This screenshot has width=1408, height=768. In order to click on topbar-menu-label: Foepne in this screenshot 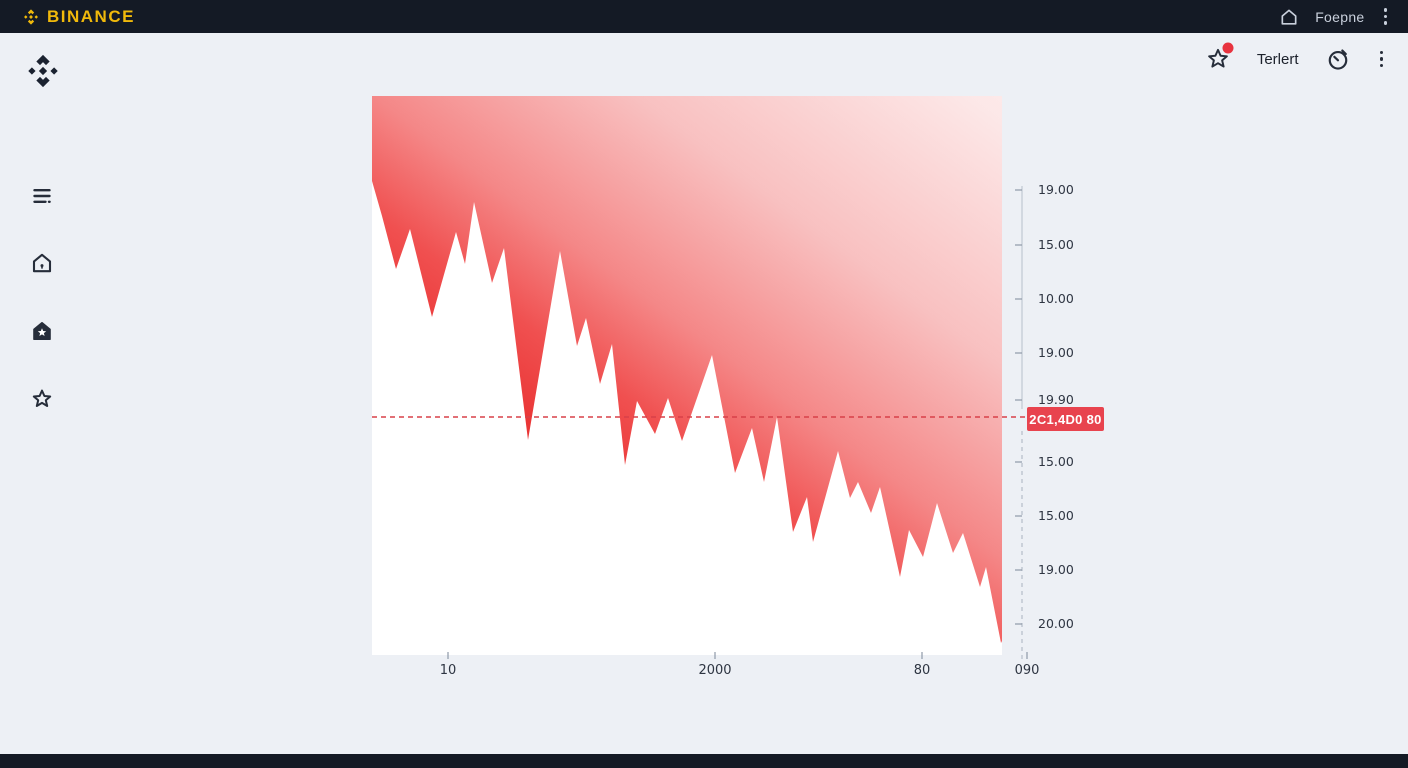, I will do `click(1340, 16)`.